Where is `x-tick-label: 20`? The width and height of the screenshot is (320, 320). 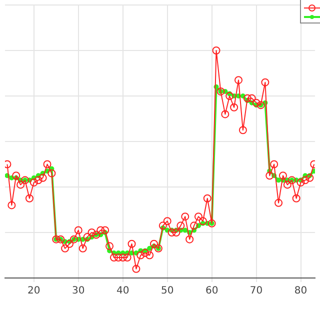 x-tick-label: 20 is located at coordinates (34, 291).